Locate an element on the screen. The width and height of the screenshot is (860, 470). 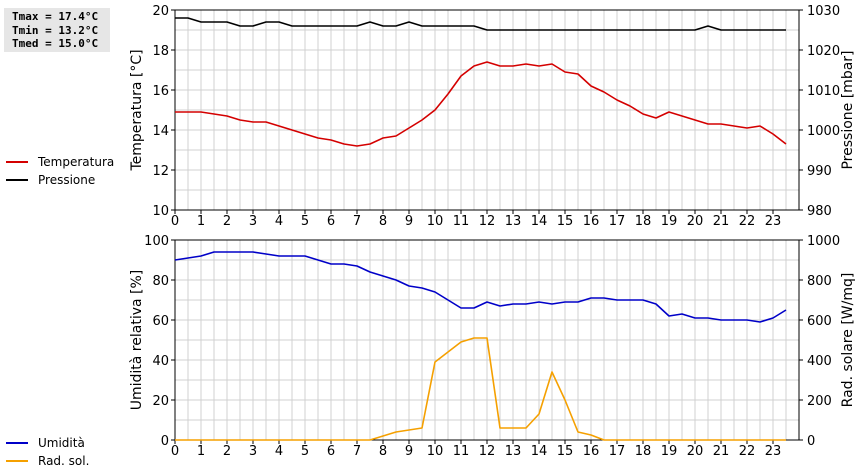
y-axis-label-top: Temperatura [°C] is located at coordinates (137, 110).